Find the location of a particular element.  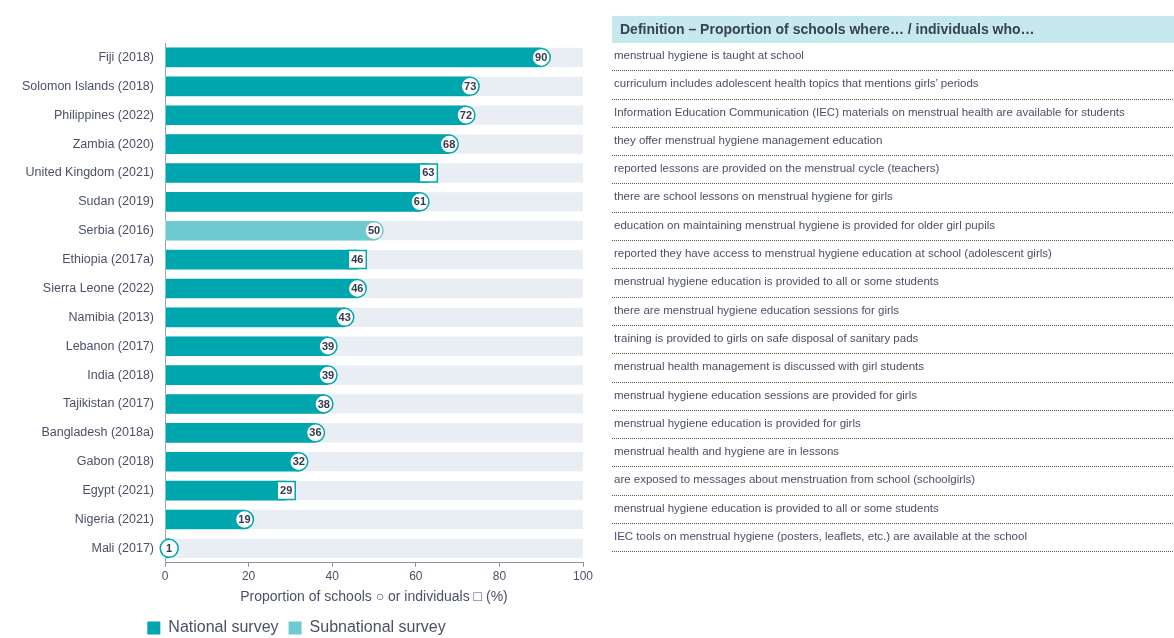

data-label: 63 is located at coordinates (428, 172).